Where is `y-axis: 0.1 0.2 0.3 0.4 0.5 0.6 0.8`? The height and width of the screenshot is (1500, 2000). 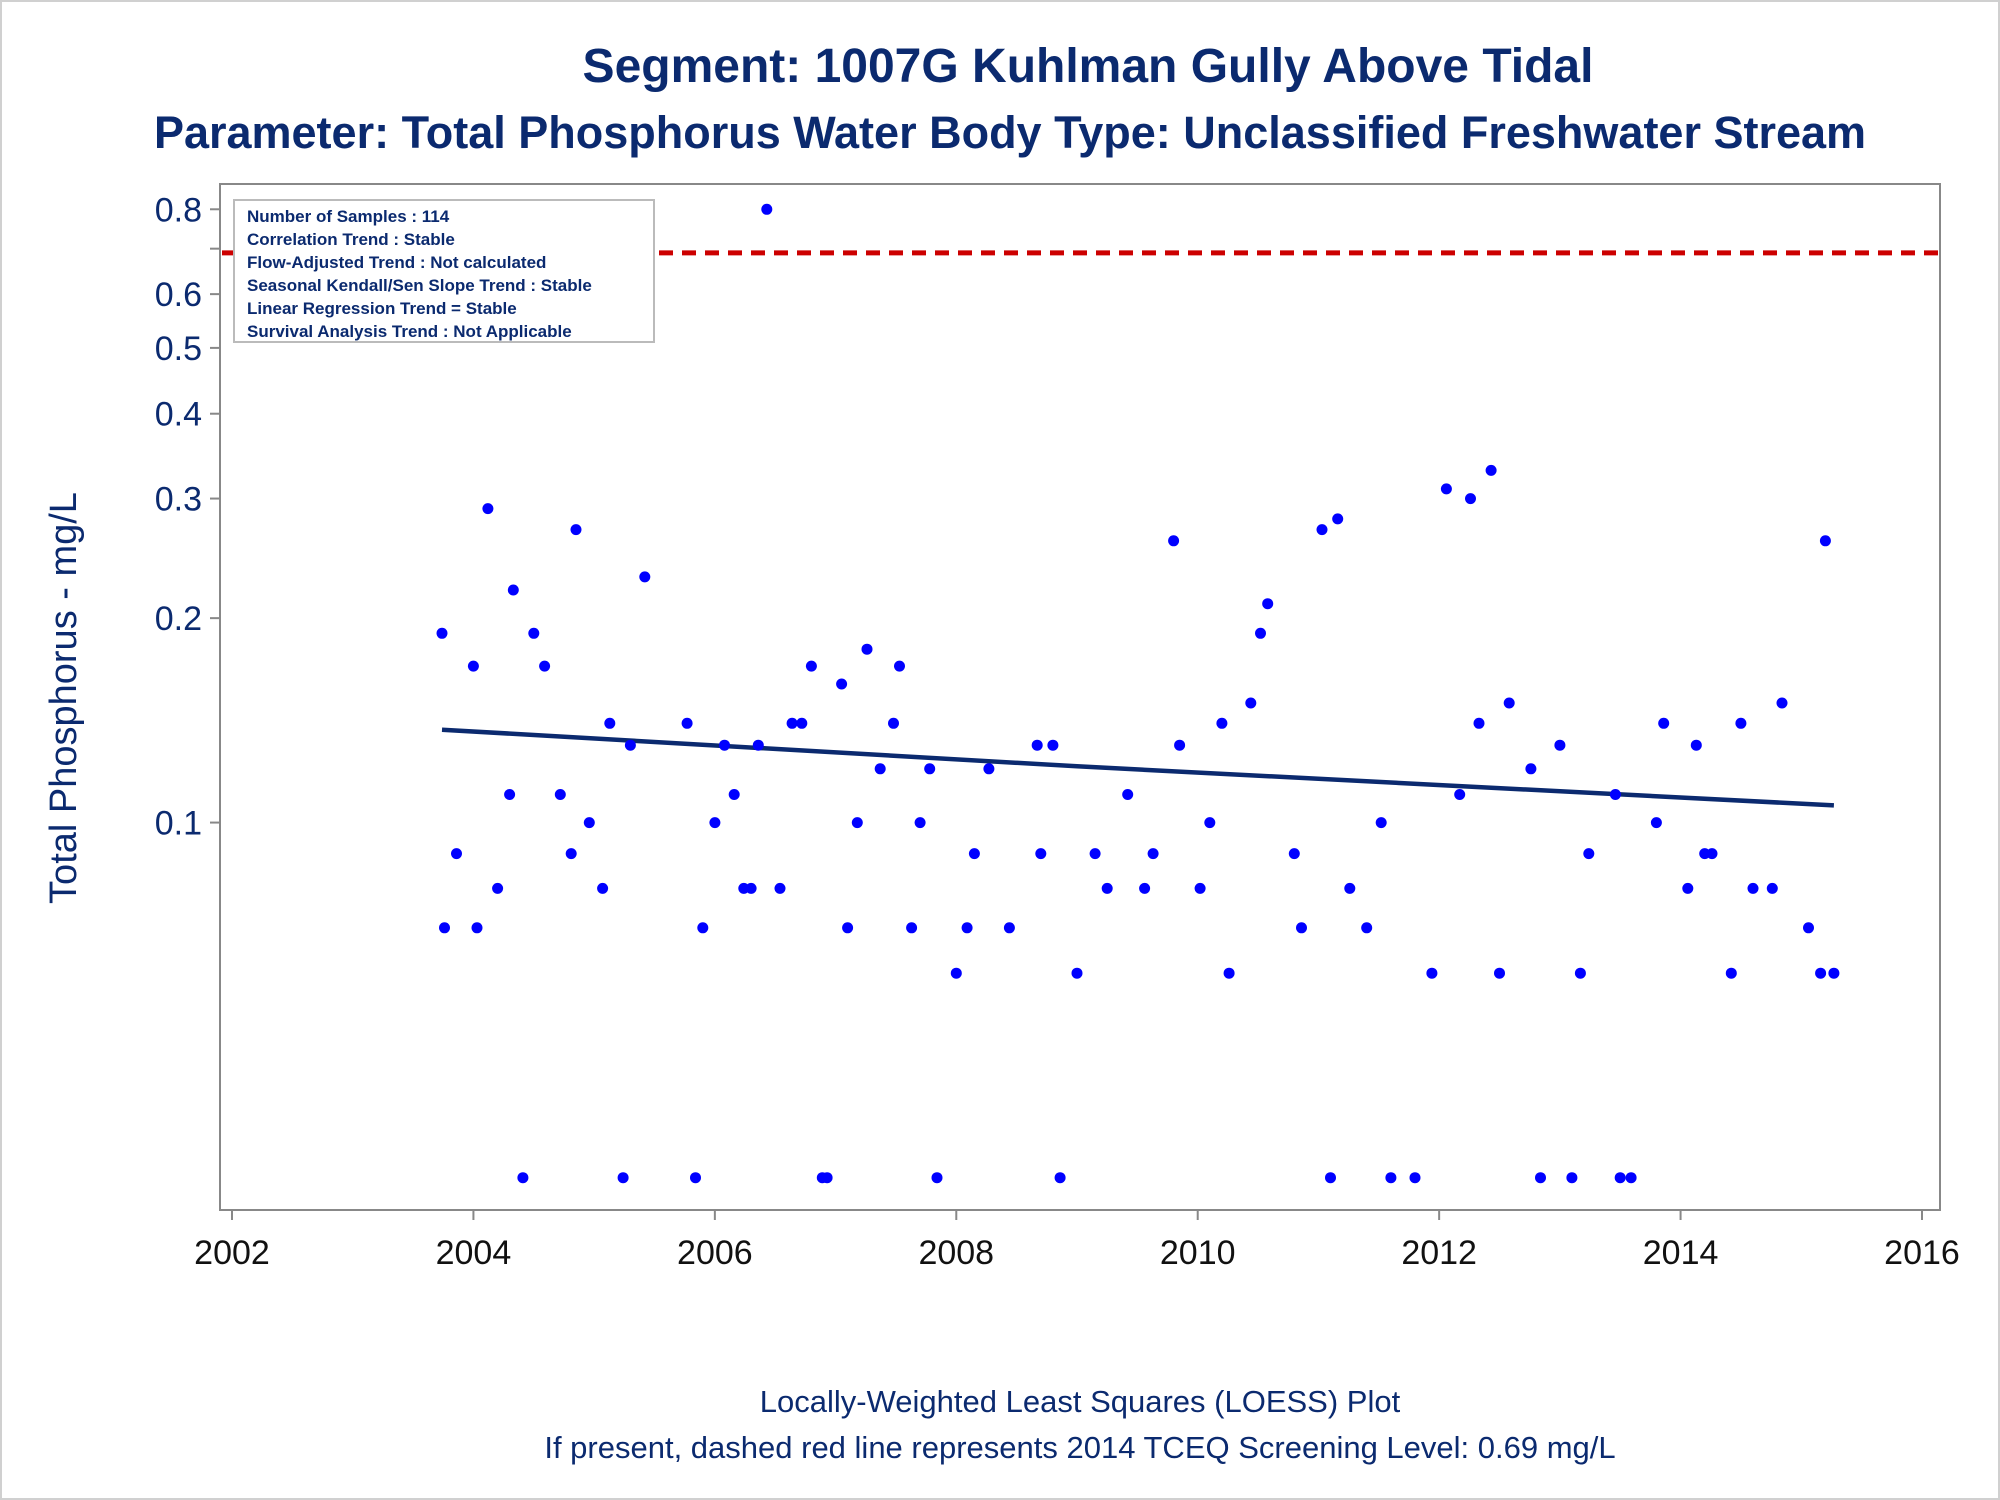 y-axis: 0.1 0.2 0.3 0.4 0.5 0.6 0.8 is located at coordinates (187, 517).